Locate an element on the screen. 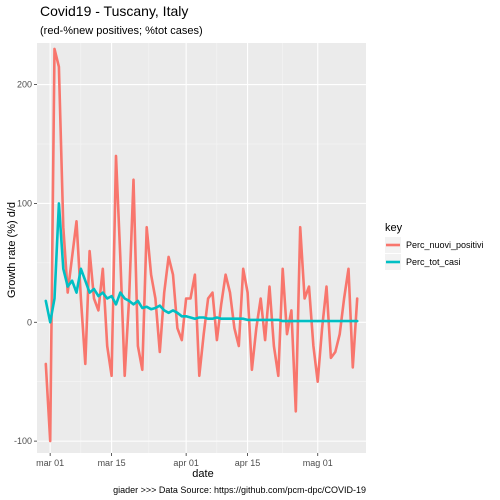  x-tick-label: mar 15 is located at coordinates (112, 463).